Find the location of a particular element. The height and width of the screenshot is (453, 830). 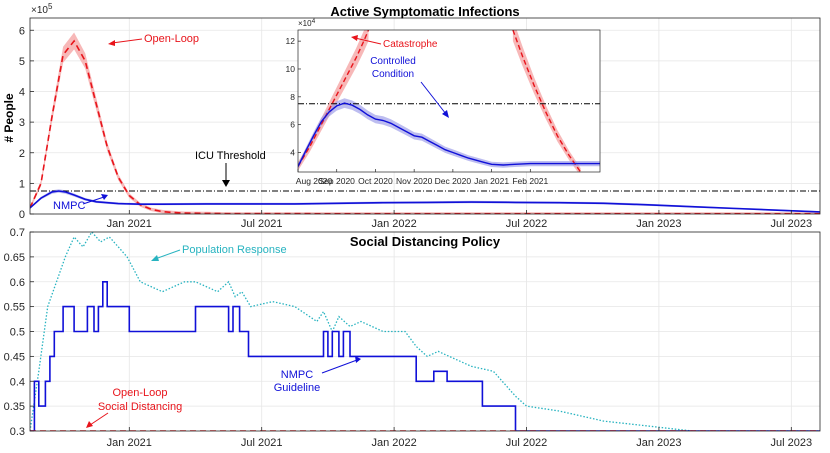

distancing-y-tick-label: 0.3 is located at coordinates (17, 432).